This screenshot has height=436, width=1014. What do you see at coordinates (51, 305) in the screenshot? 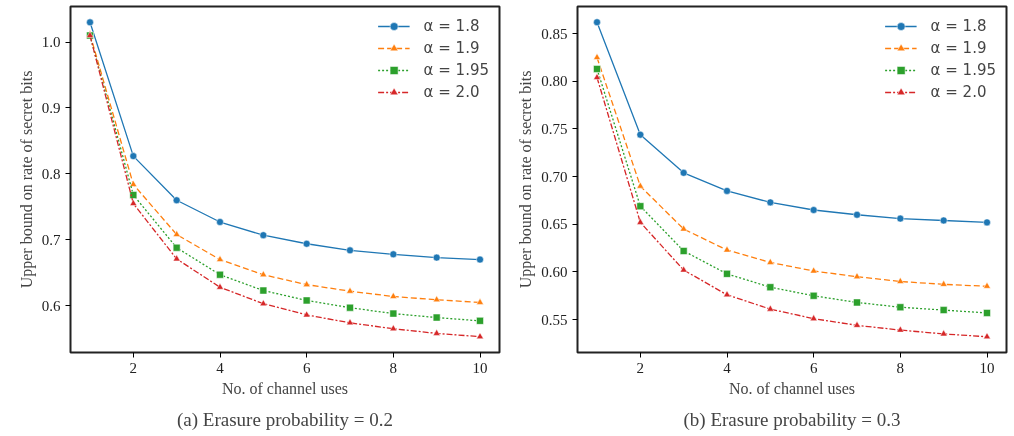
I see `y-tick-label: 0.6` at bounding box center [51, 305].